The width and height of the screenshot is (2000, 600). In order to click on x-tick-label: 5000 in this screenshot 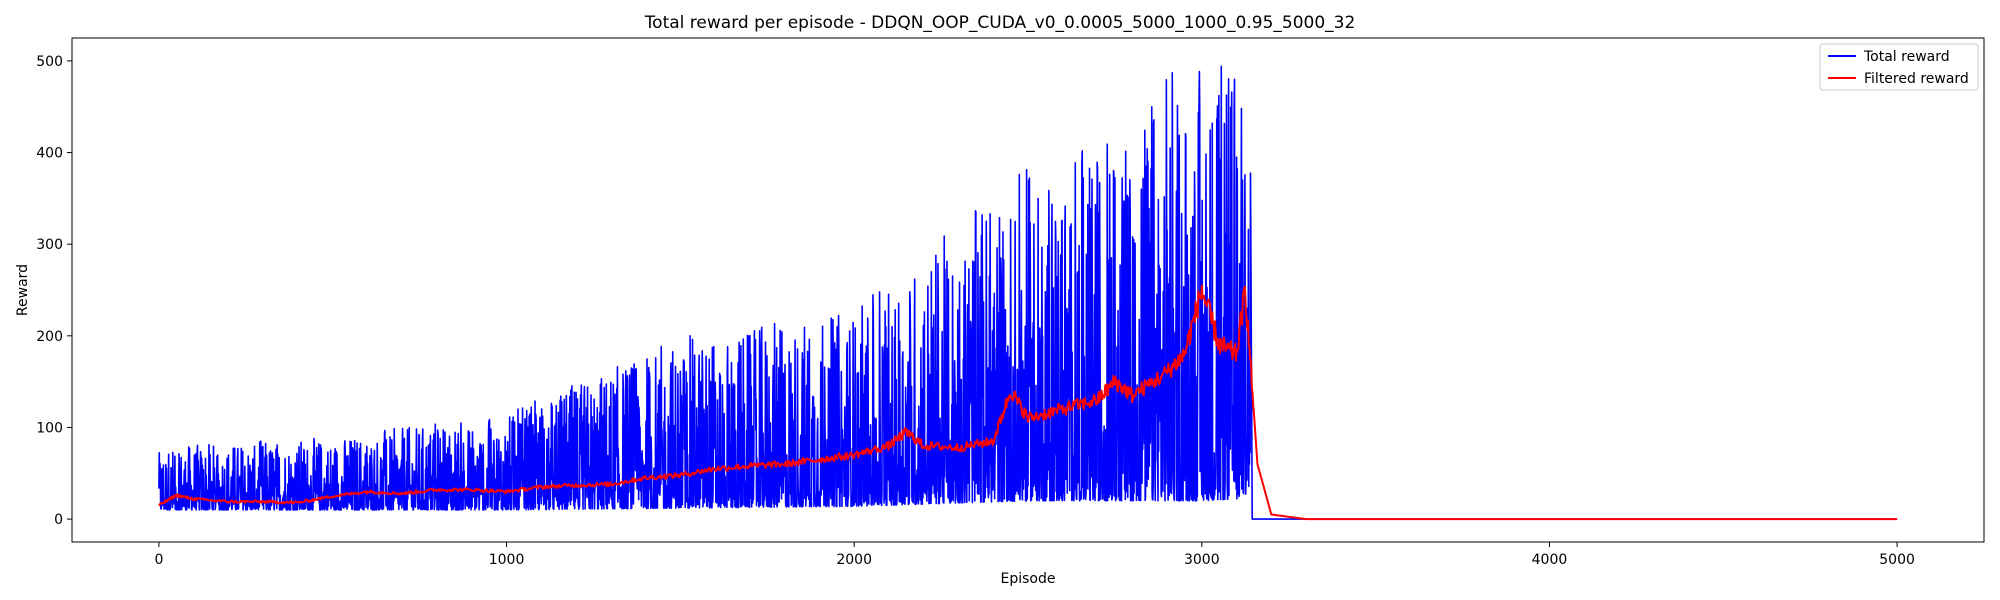, I will do `click(1897, 560)`.